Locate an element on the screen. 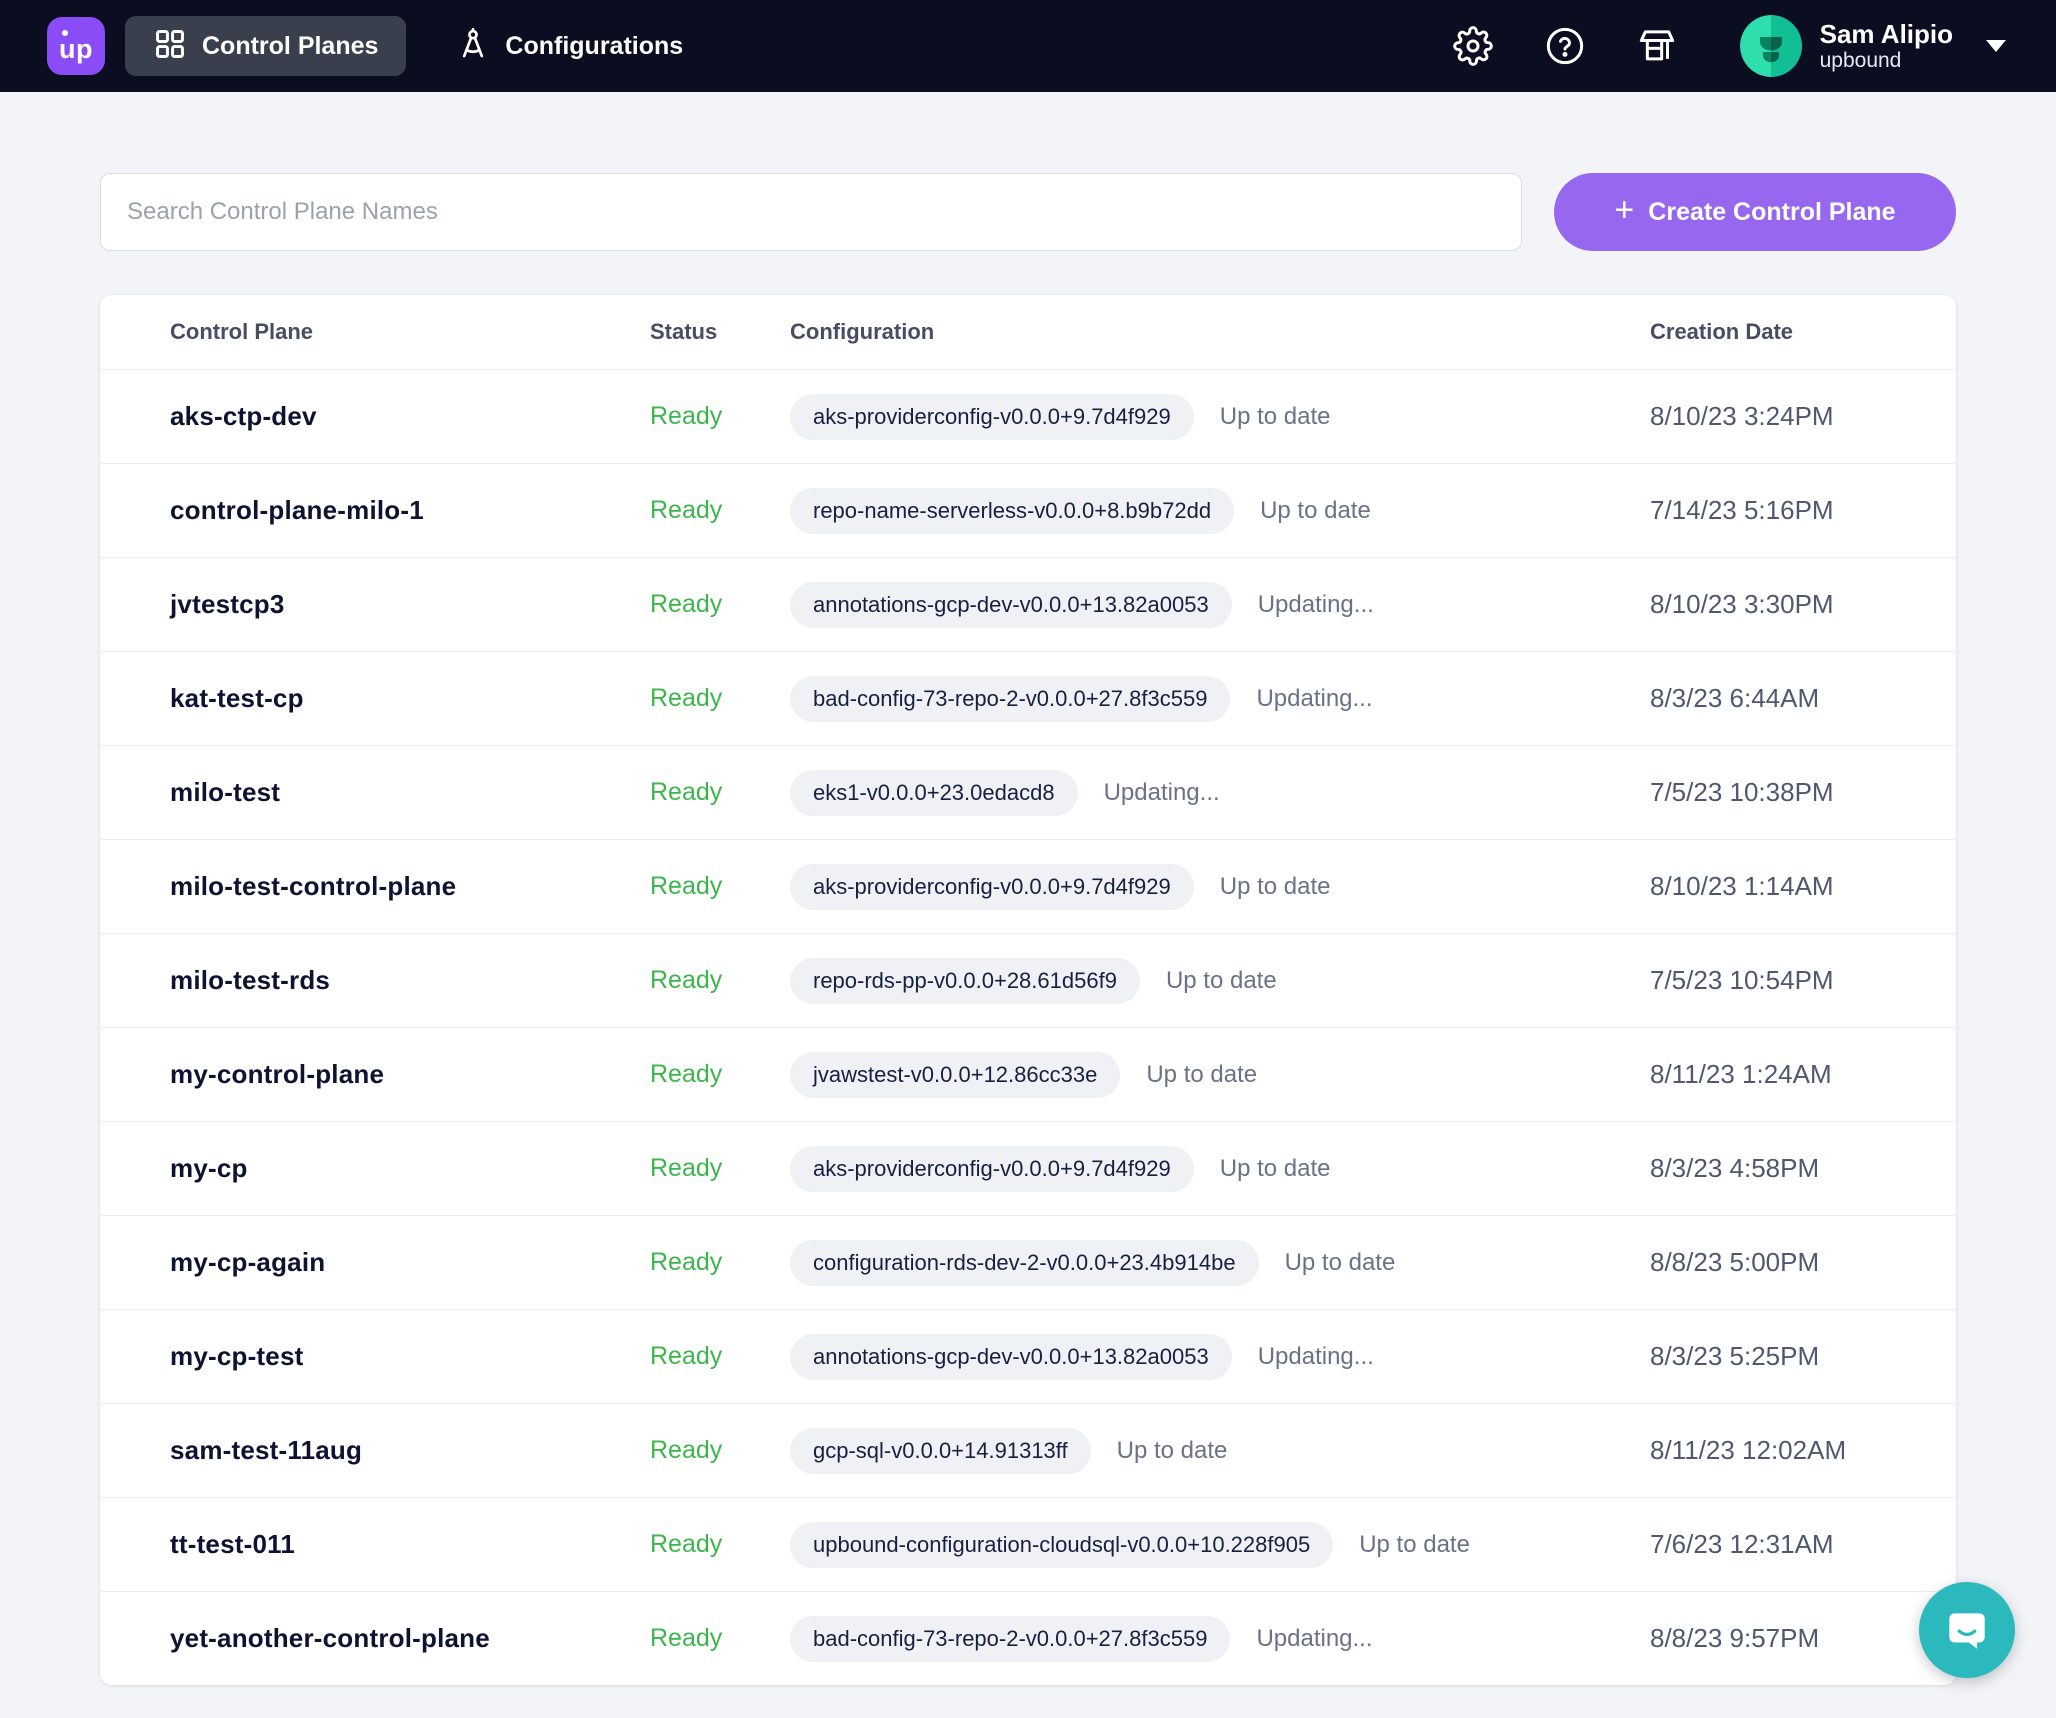 This screenshot has width=2056, height=1718. create-control-plane-button: + Create Control Plane is located at coordinates (1755, 212).